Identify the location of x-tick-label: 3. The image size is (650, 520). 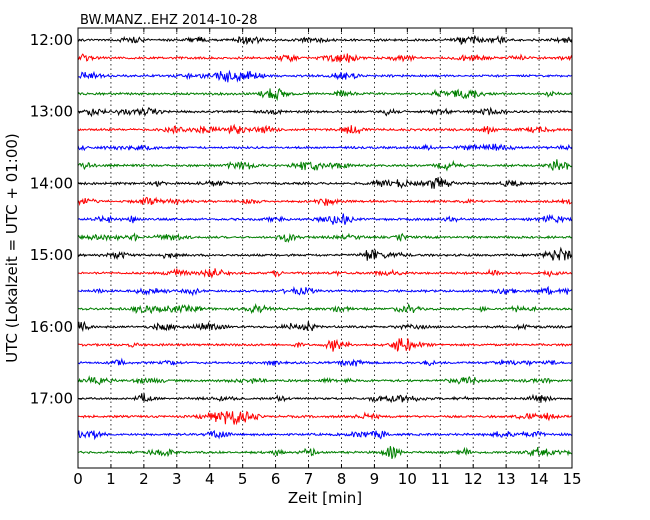
(177, 479).